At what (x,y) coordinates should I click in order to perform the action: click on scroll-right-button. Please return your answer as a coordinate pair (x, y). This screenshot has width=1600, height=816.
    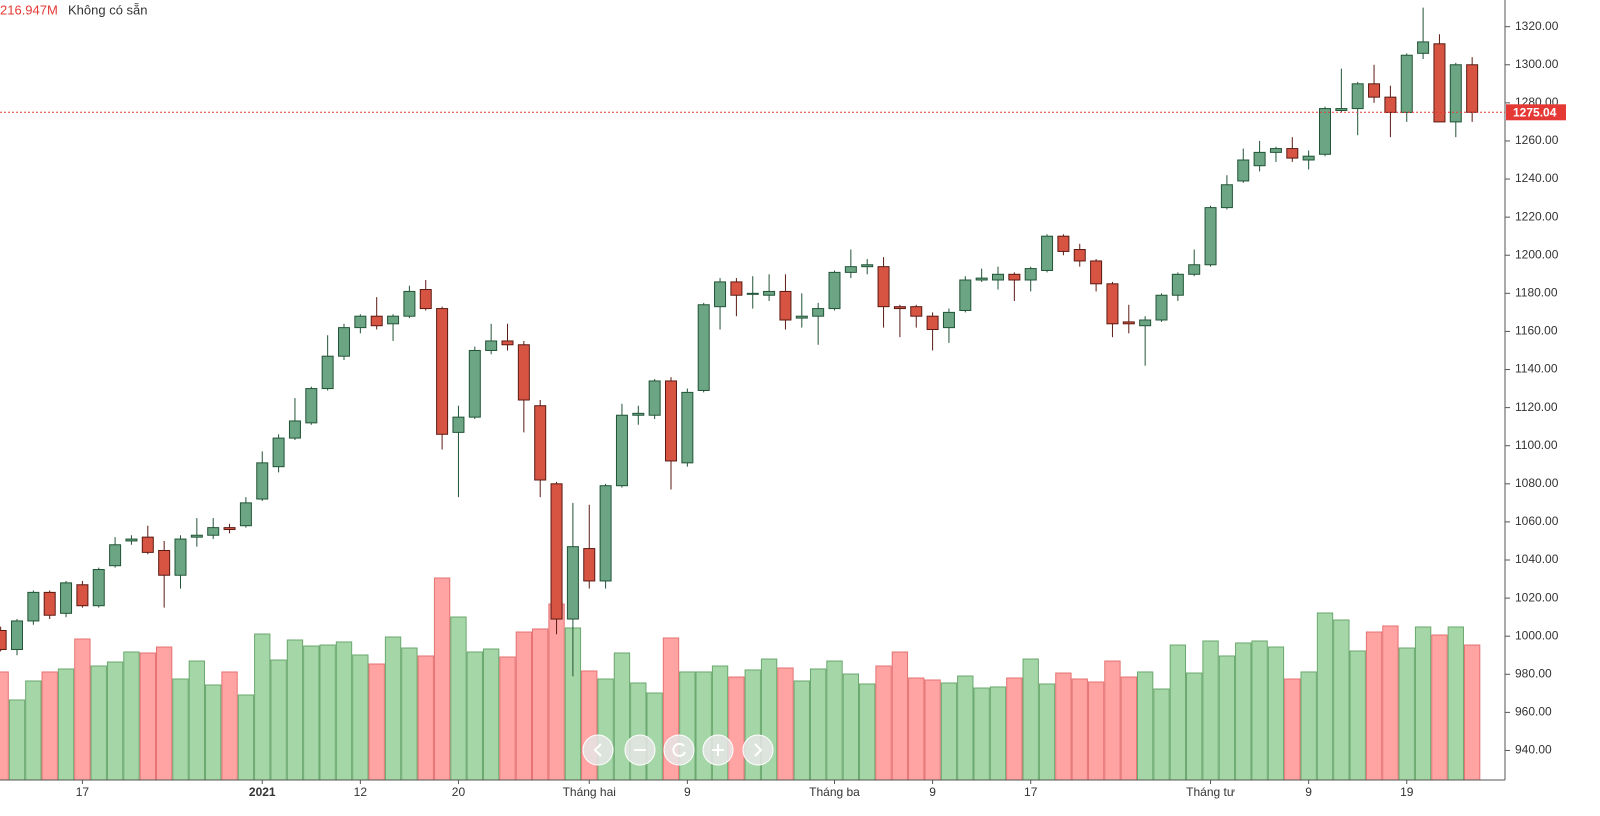
    Looking at the image, I should click on (758, 750).